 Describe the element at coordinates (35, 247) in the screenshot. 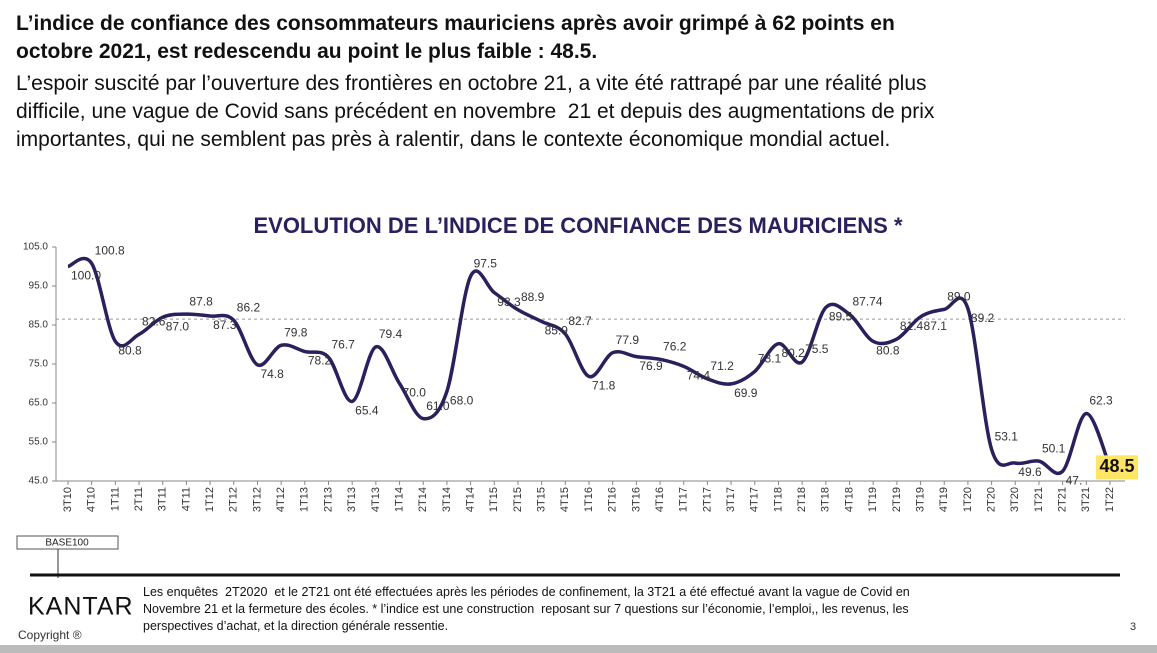

I see `y-tick-label: 105.0` at that location.